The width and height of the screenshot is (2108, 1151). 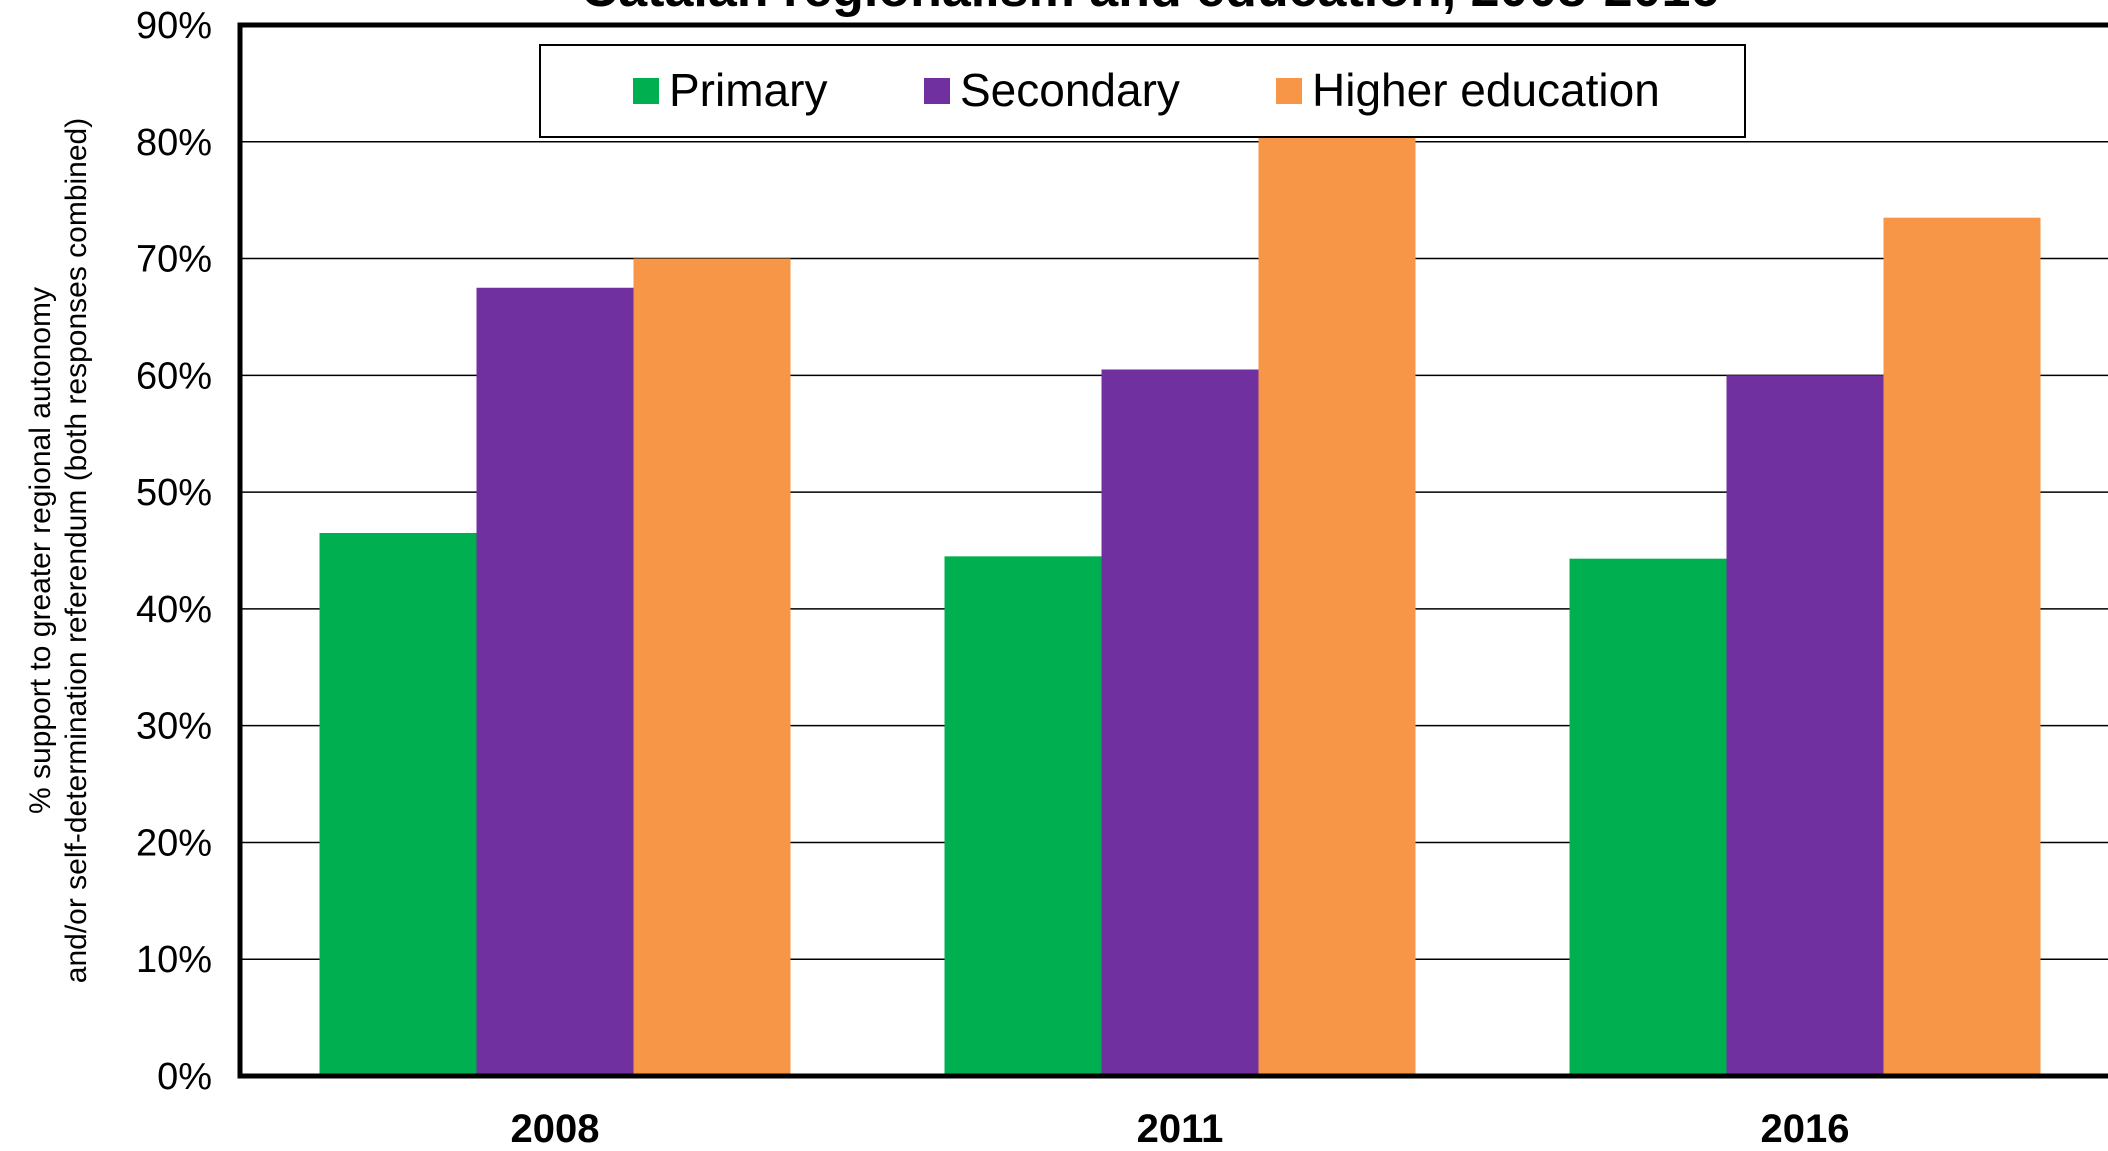 What do you see at coordinates (1805, 1129) in the screenshot?
I see `x-tick-label: 2016` at bounding box center [1805, 1129].